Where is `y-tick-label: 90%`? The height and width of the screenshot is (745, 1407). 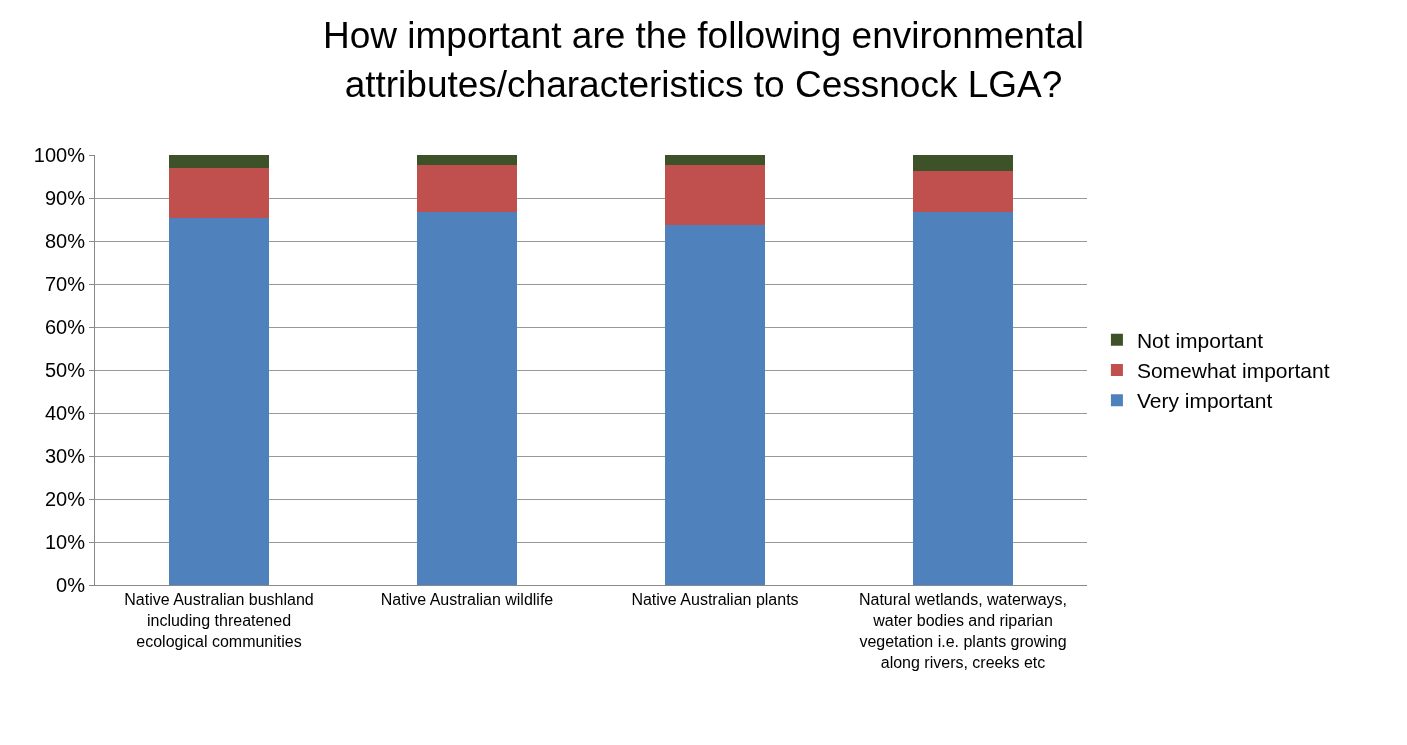
y-tick-label: 90% is located at coordinates (65, 198).